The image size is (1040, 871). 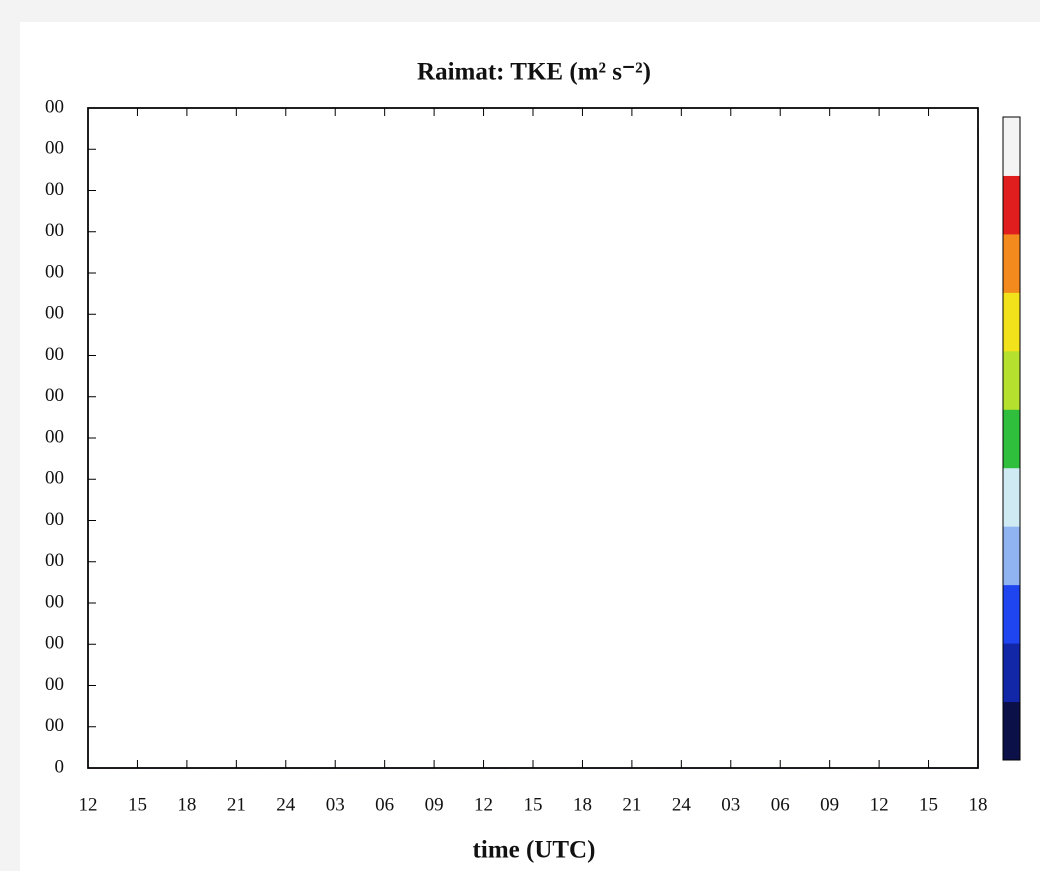 I want to click on colorbar-frame, so click(x=1011, y=438).